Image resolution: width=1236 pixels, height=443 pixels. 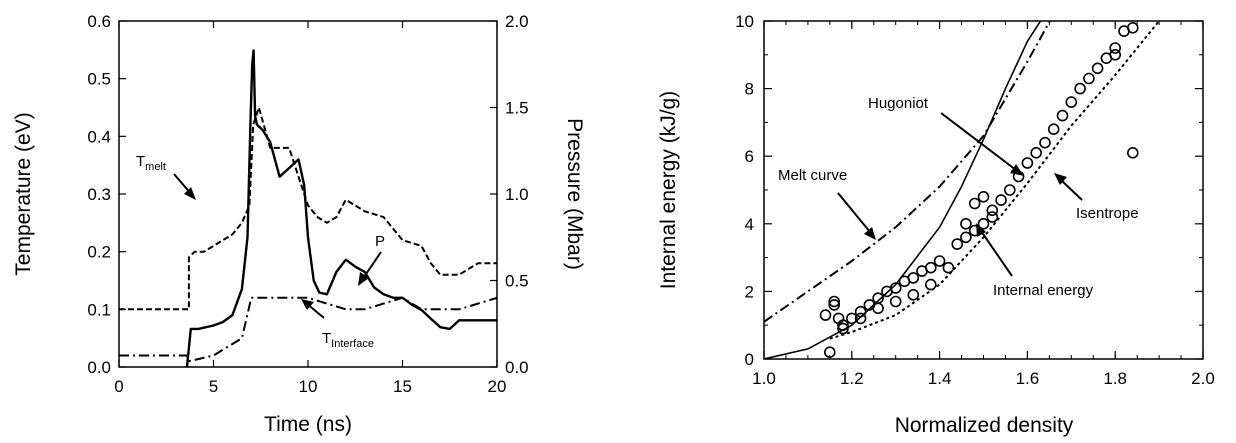 What do you see at coordinates (1115, 378) in the screenshot?
I see `right-xtick-label: 1.8` at bounding box center [1115, 378].